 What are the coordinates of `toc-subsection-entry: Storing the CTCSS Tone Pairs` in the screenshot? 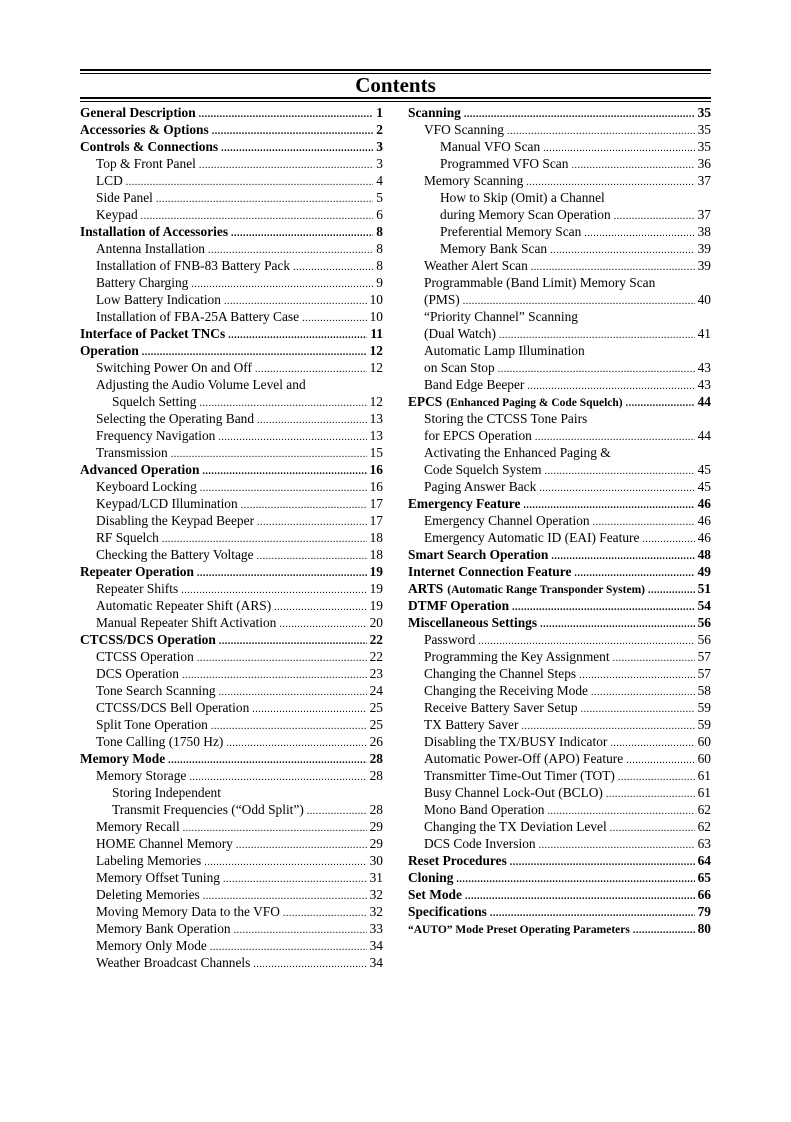 It's located at (559, 418).